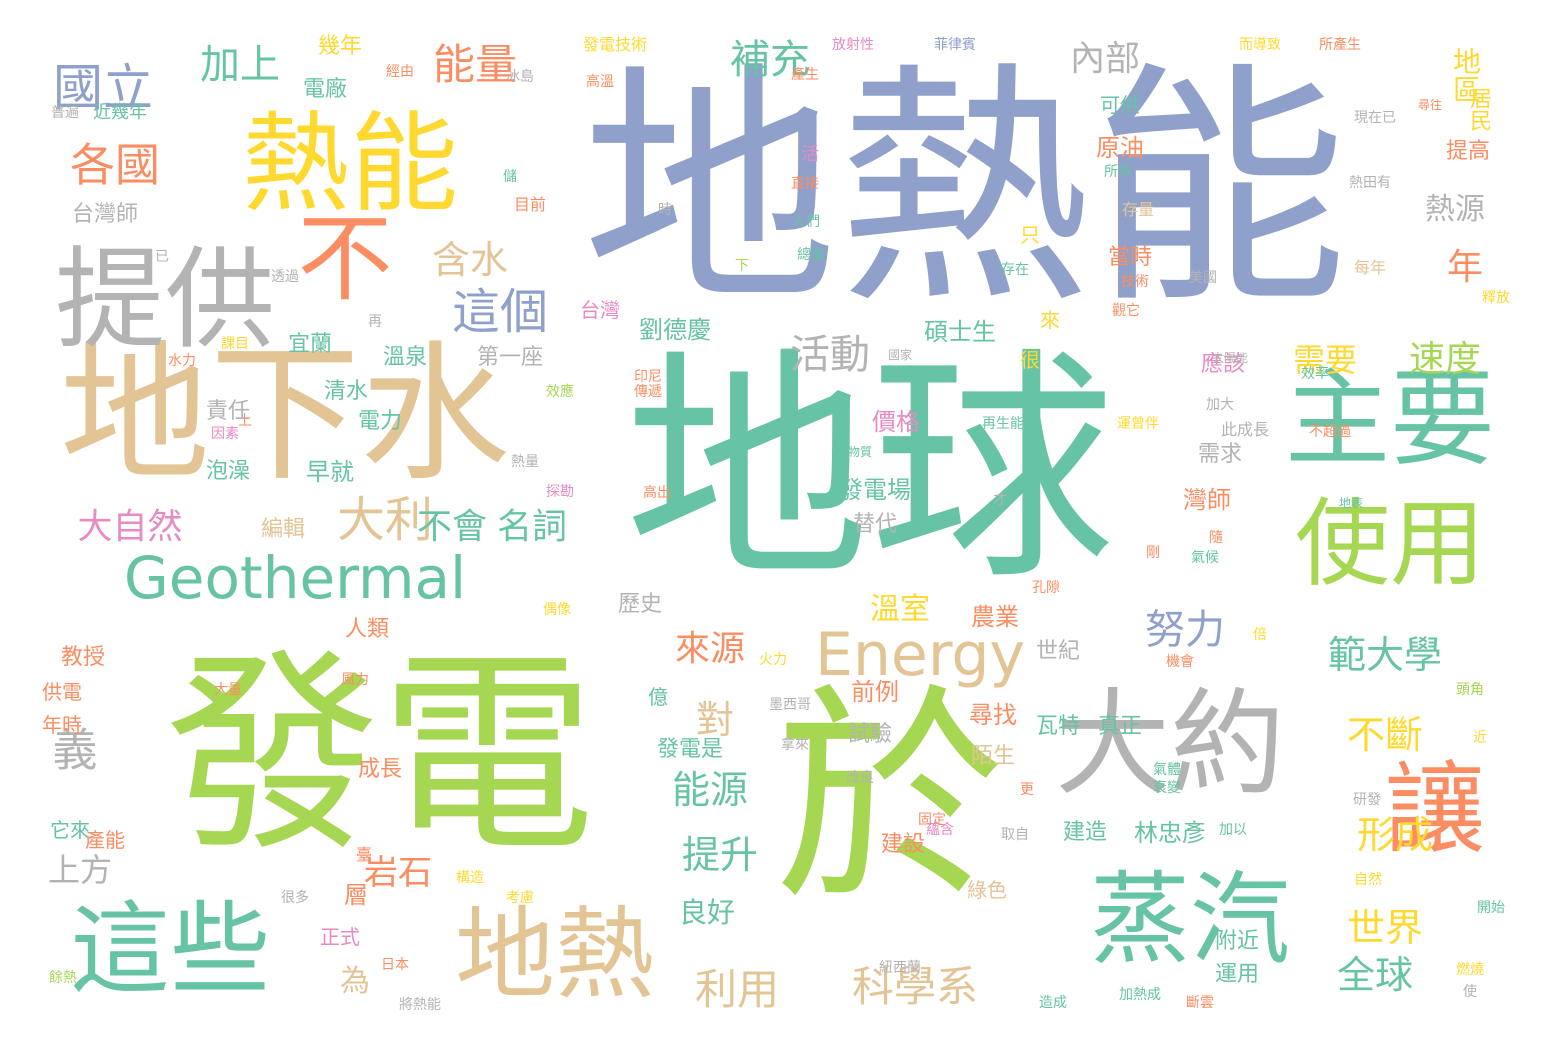  Describe the element at coordinates (240, 65) in the screenshot. I see `word-18: 加上` at that location.